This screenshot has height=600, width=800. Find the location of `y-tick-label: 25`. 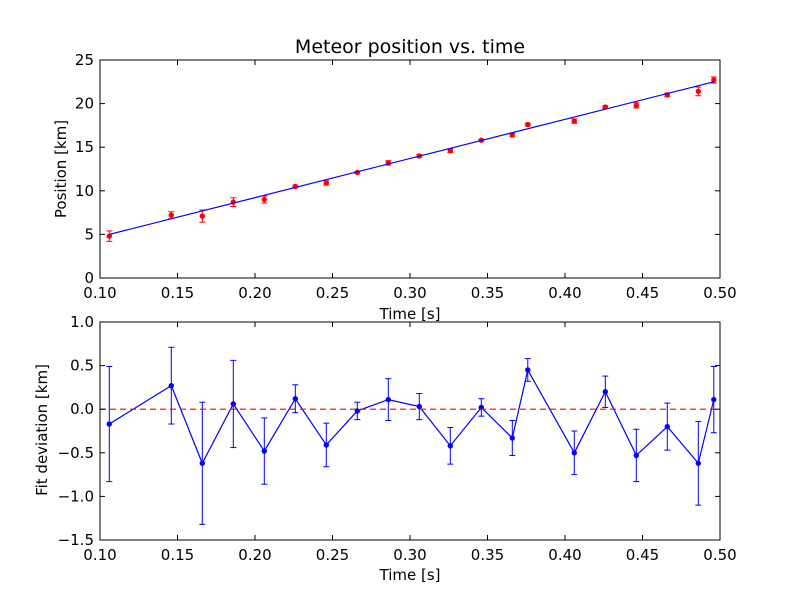

y-tick-label: 25 is located at coordinates (84, 60).